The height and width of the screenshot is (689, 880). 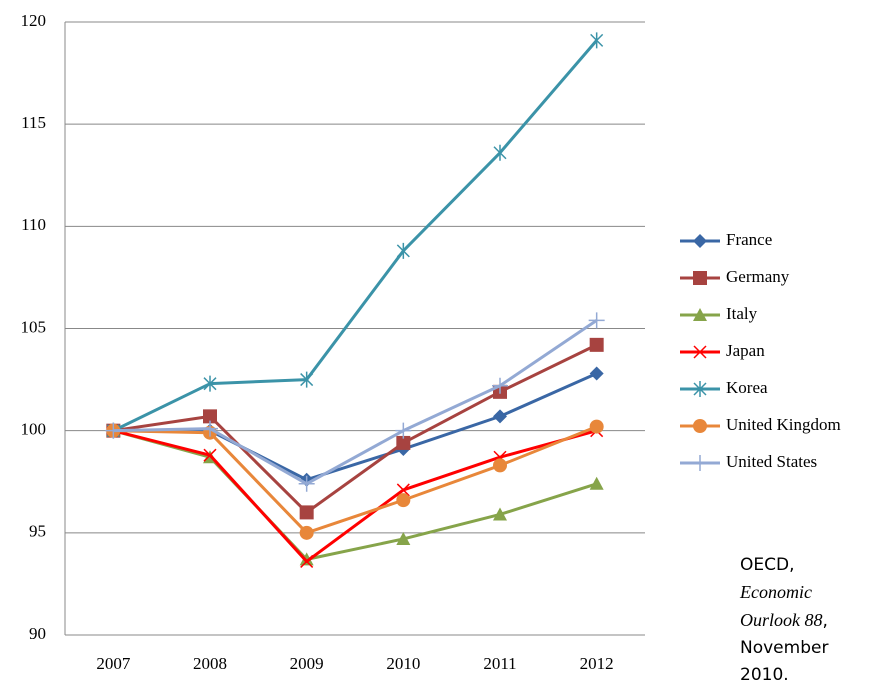 What do you see at coordinates (37, 633) in the screenshot?
I see `y-tick-label: 90` at bounding box center [37, 633].